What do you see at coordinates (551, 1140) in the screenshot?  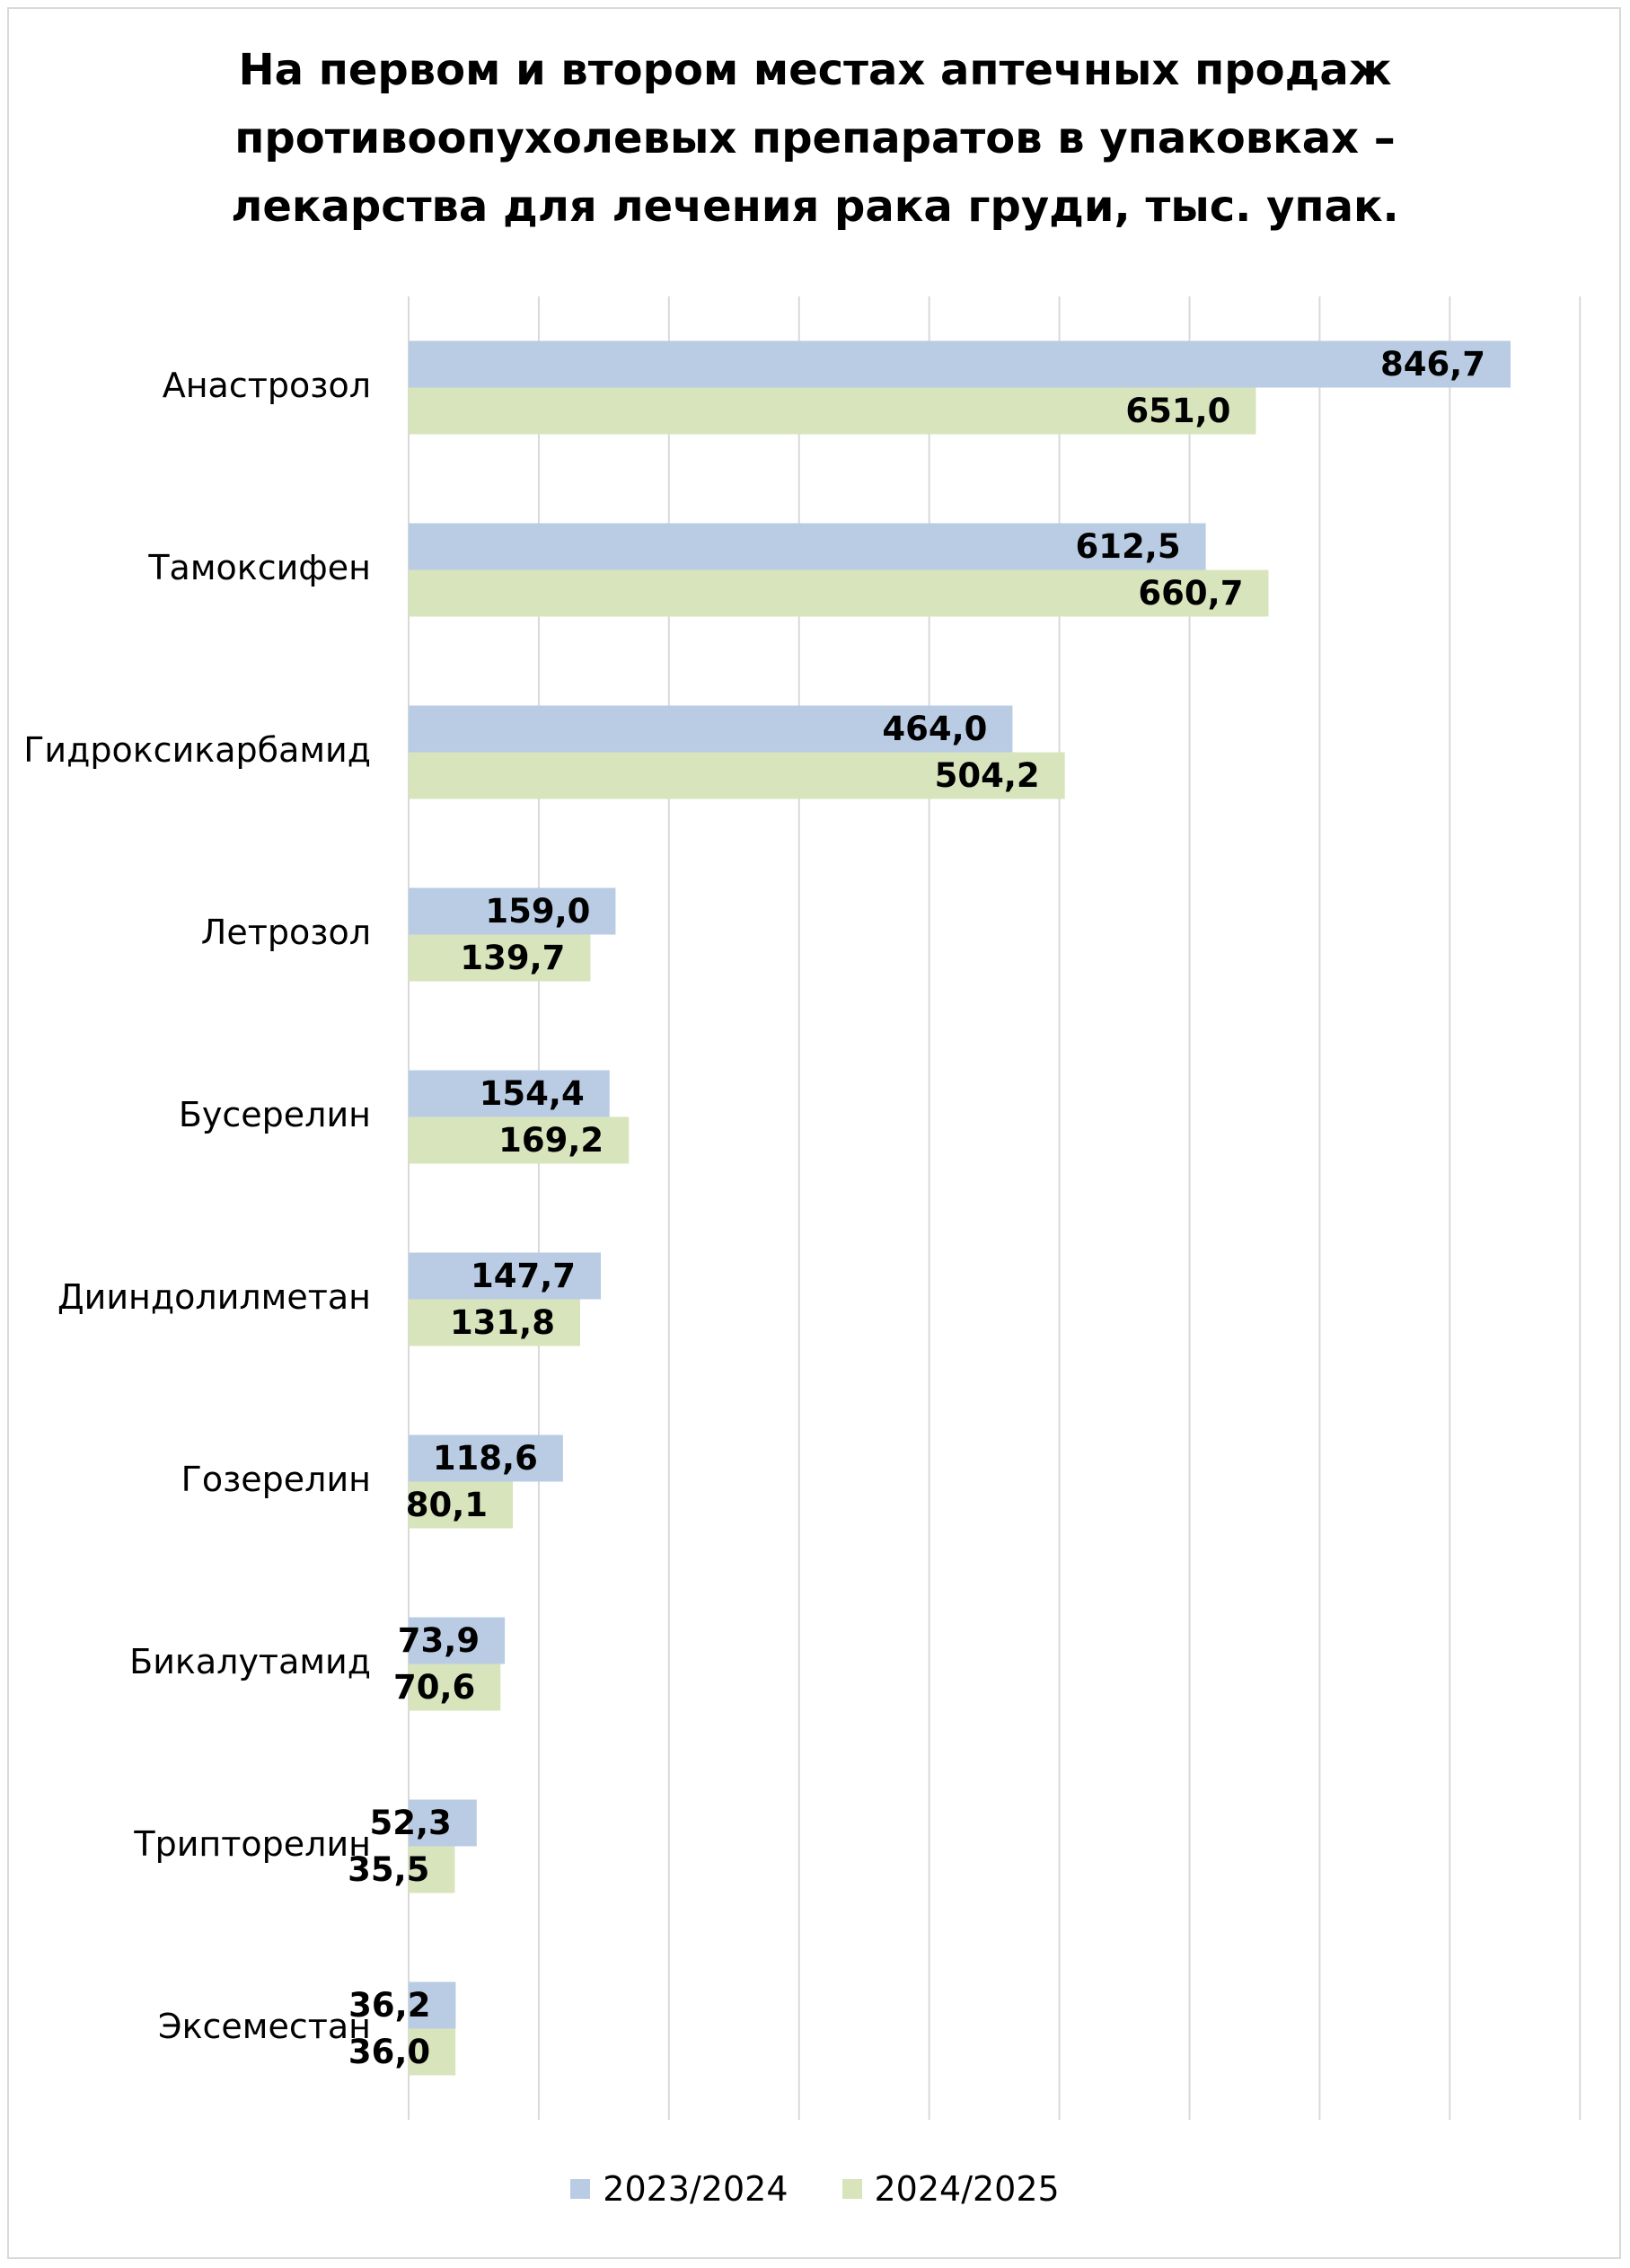 I see `data-label-series-2: 169,2` at bounding box center [551, 1140].